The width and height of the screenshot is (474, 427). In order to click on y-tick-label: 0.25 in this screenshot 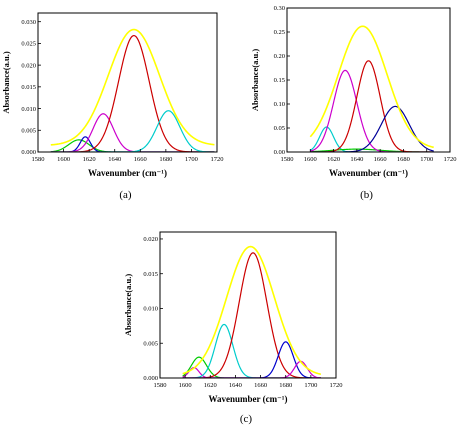, I will do `click(279, 32)`.